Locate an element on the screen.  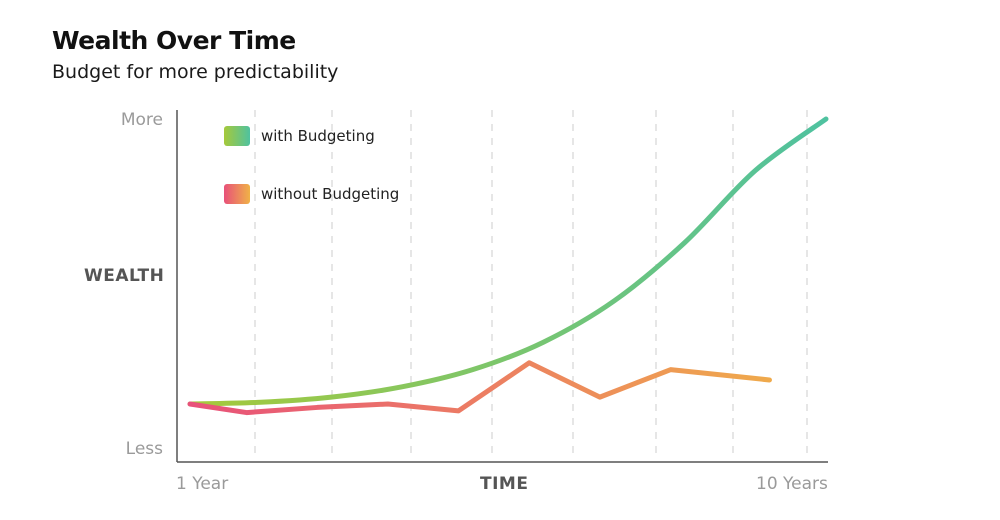
legend-swatch-with-budgeting is located at coordinates (237, 136).